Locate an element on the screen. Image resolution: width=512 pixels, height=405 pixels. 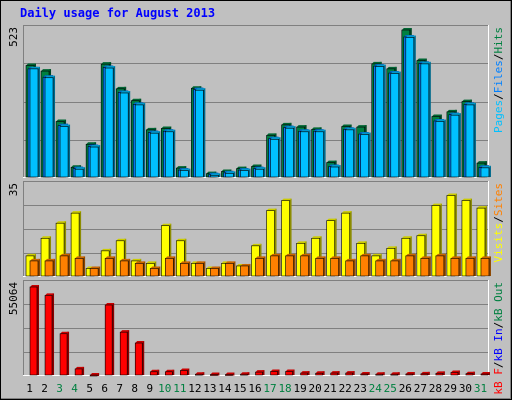
legend-entry: Hits is located at coordinates (498, 40).